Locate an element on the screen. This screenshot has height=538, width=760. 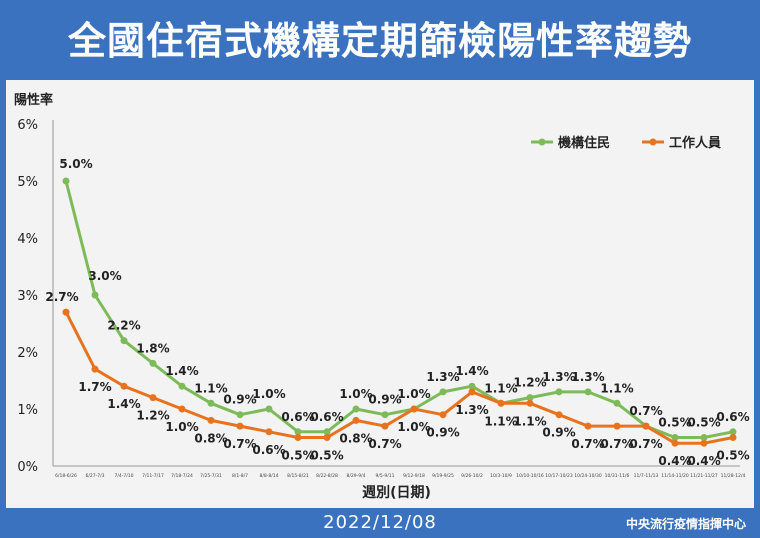
x-tick-label: 7/25-7/31 is located at coordinates (211, 476).